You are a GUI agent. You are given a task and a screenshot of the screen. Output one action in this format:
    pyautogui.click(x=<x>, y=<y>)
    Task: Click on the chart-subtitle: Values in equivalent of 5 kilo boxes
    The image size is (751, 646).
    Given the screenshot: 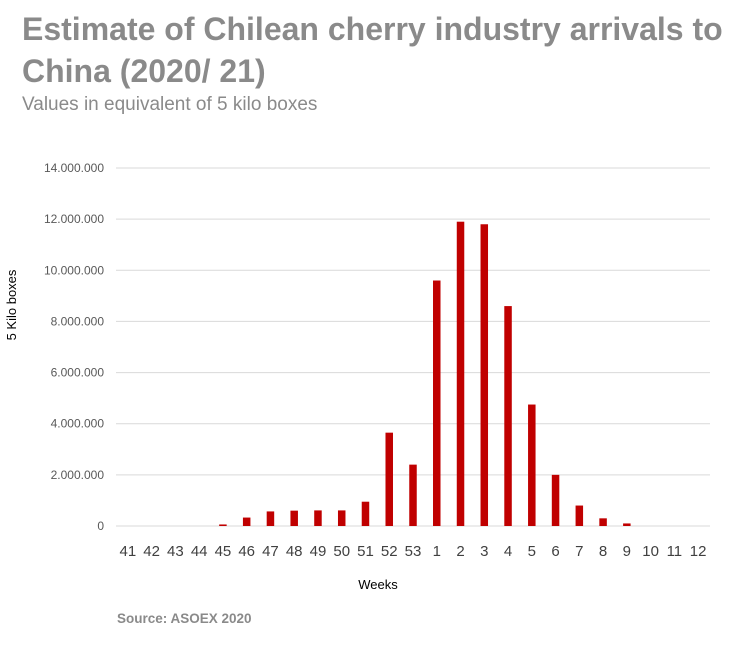 What is the action you would take?
    pyautogui.click(x=170, y=104)
    